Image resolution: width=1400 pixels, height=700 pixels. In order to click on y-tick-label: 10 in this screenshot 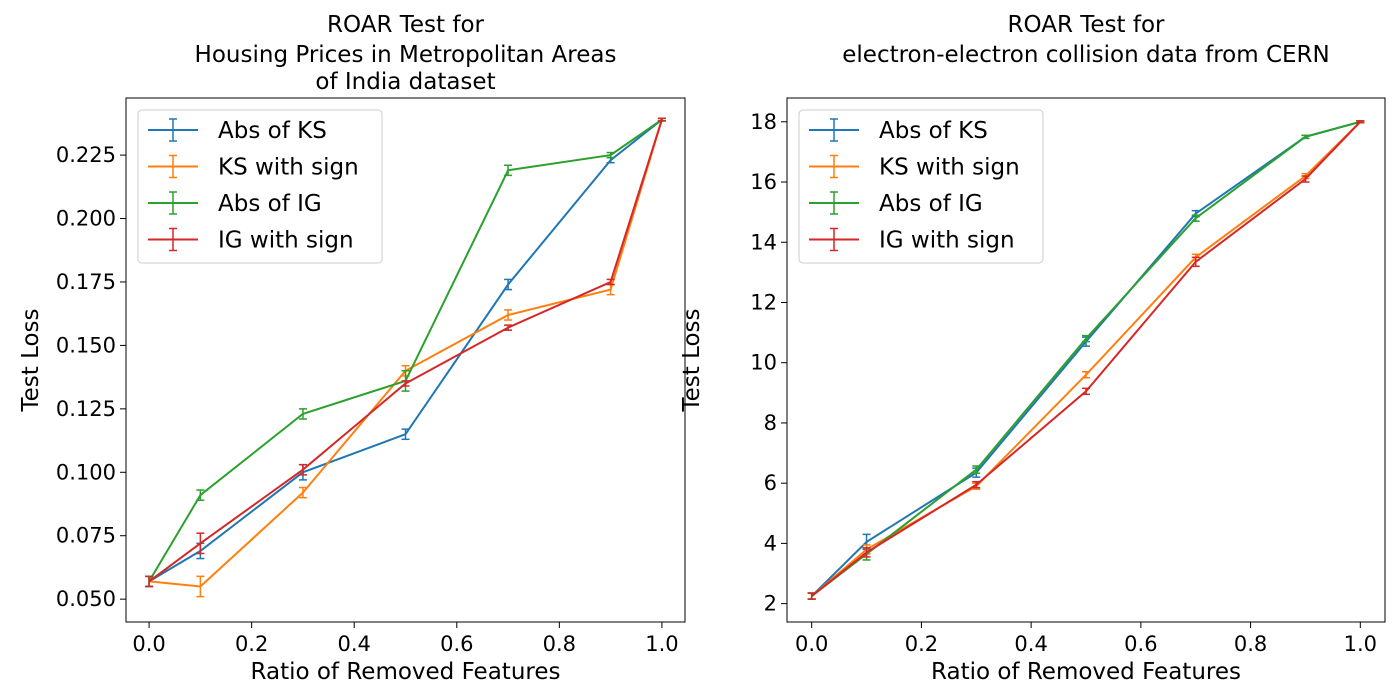, I will do `click(763, 363)`.